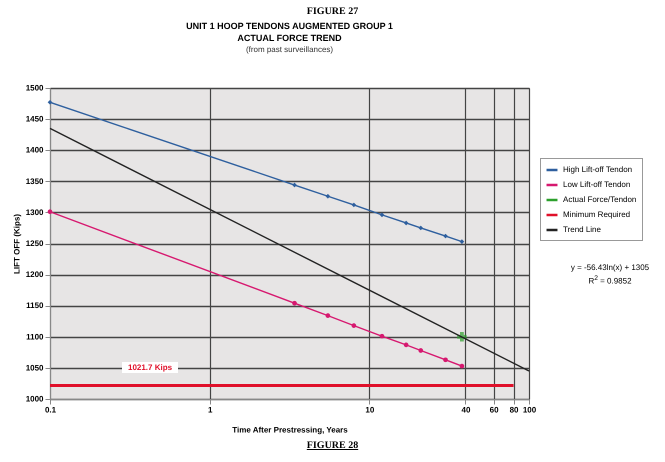 This screenshot has height=462, width=665. I want to click on chart-title: UNIT 1 HOOP TENDONS AUGMENTED GROUP 1 ACTUAL FORCE TREND, so click(289, 32).